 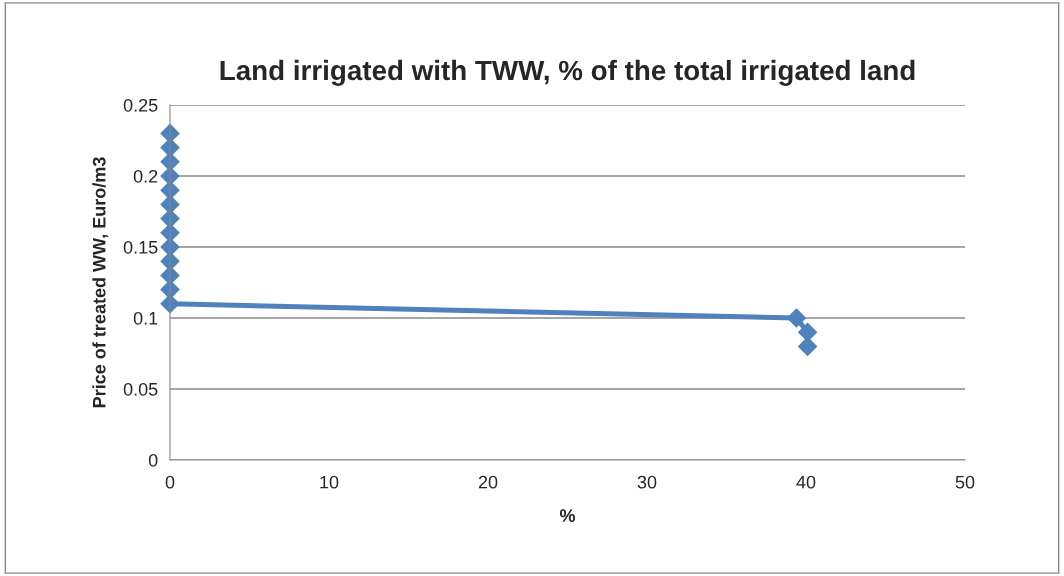 I want to click on x-tick-label: 50, so click(x=965, y=482).